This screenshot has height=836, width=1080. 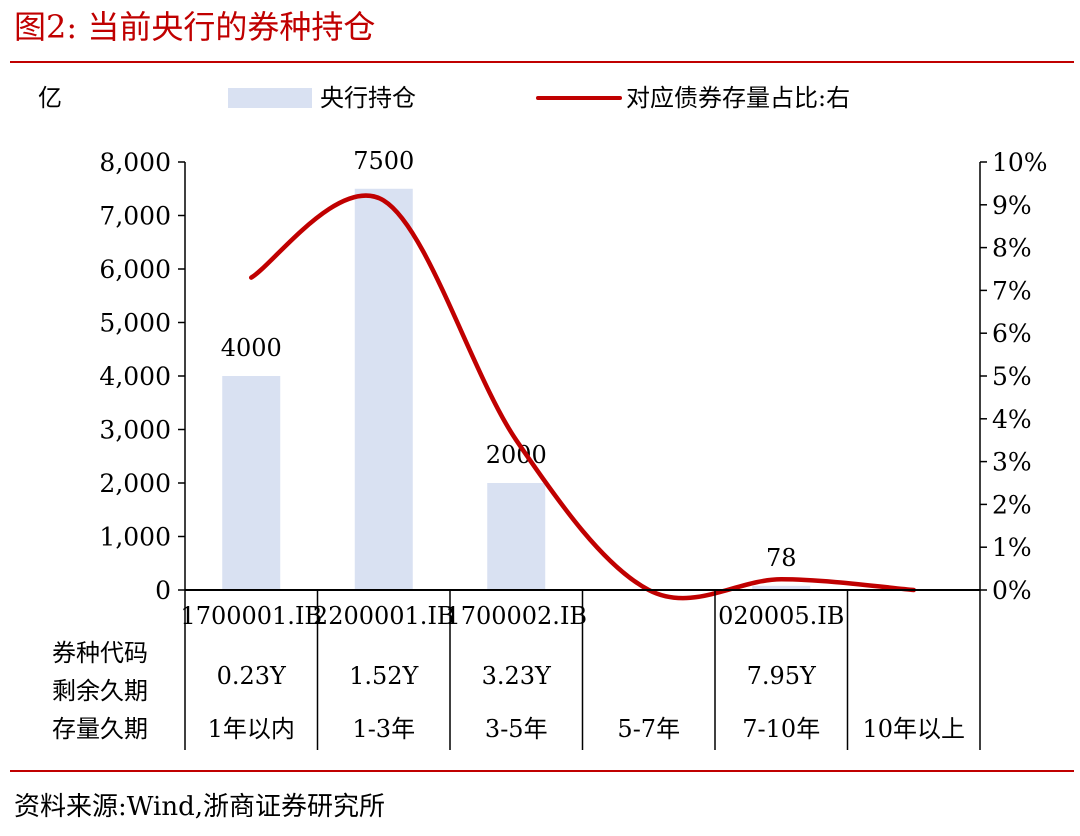 I want to click on bar-data-label-4: 78, so click(x=781, y=558).